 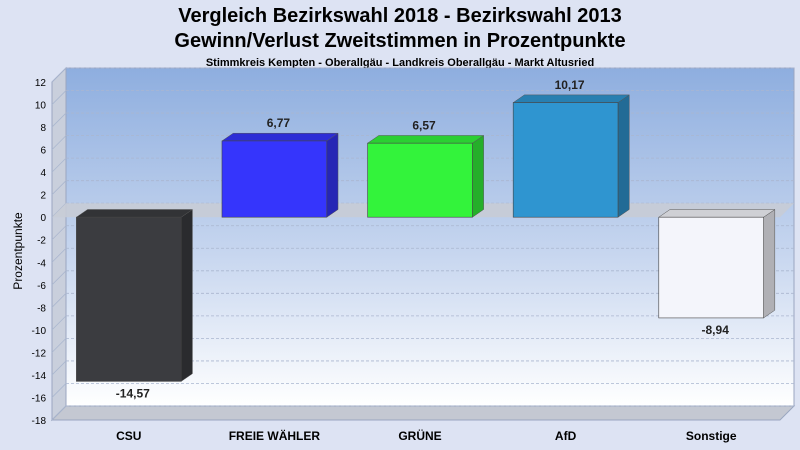 What do you see at coordinates (41, 106) in the screenshot?
I see `y-tick-label: 10` at bounding box center [41, 106].